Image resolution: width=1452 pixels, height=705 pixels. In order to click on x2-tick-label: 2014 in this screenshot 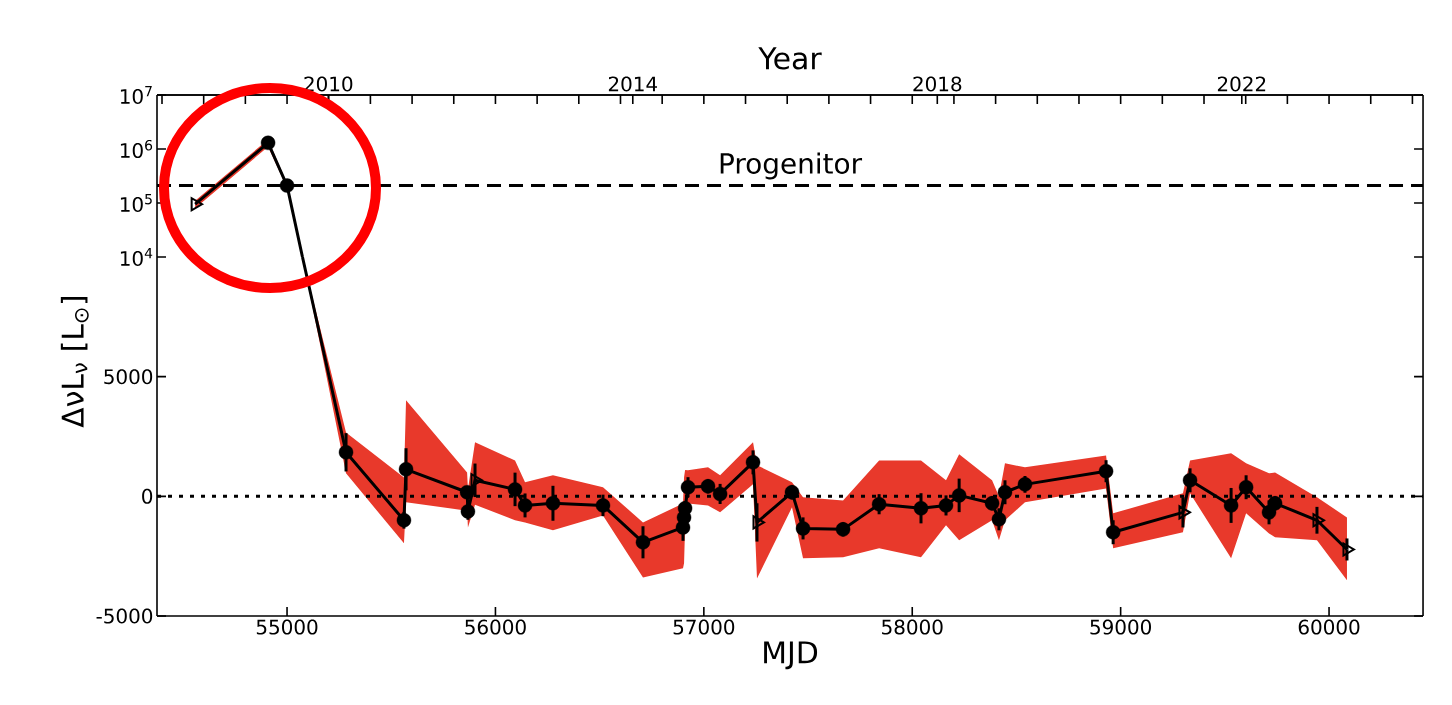, I will do `click(633, 84)`.